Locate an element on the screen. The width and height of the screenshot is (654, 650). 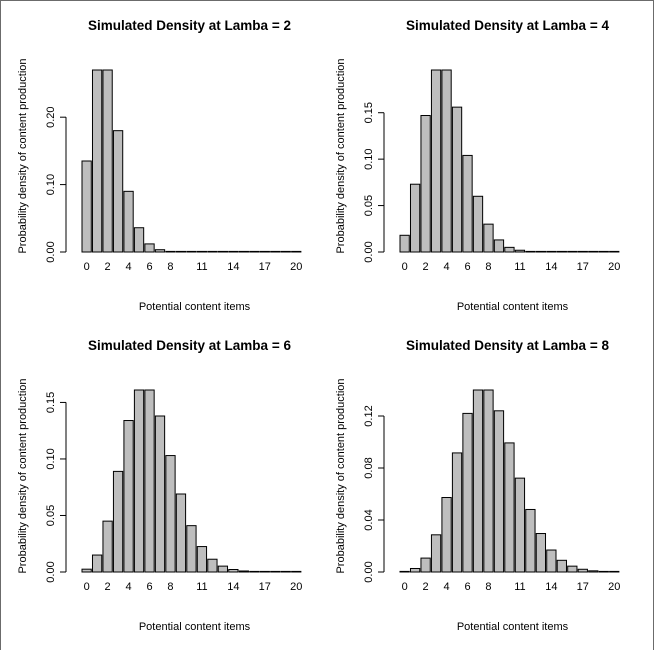
chart-title: Simulated Density at Lamba = 8 is located at coordinates (507, 345).